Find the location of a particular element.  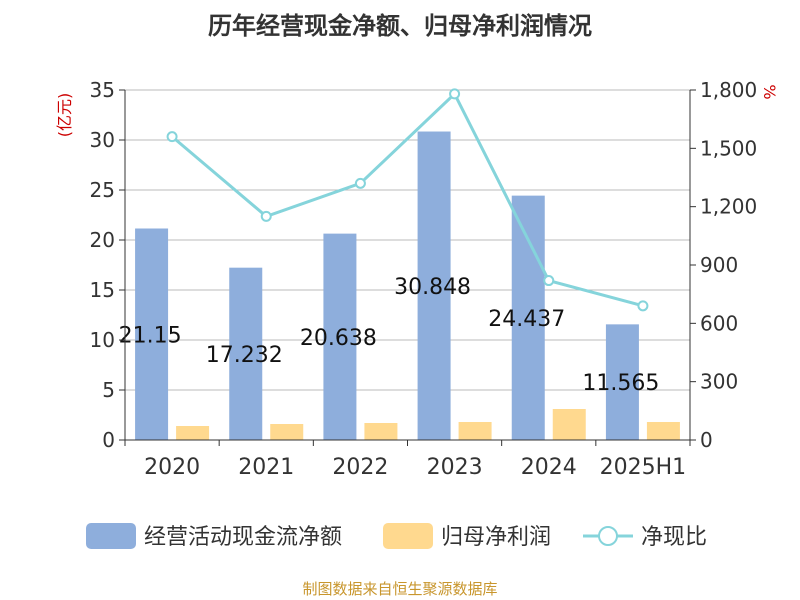

legend-swatch-net-profit is located at coordinates (408, 536).